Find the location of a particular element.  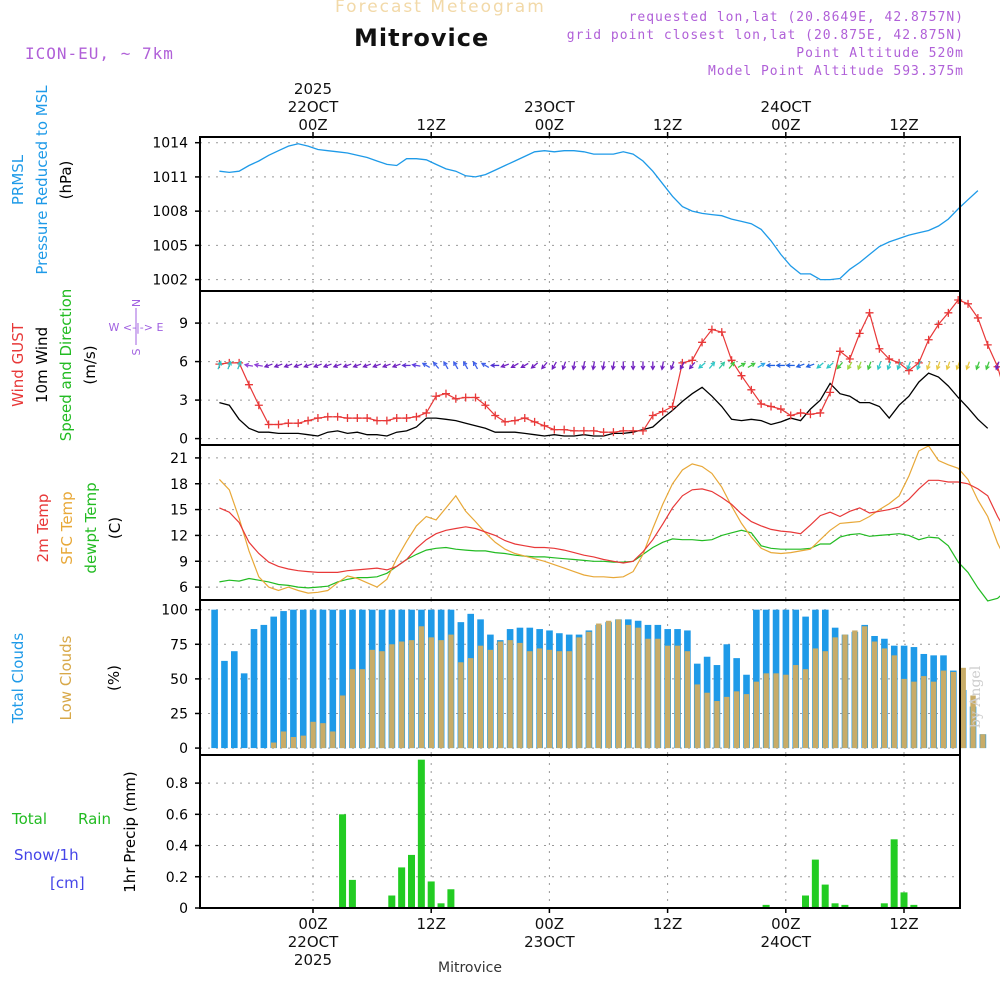

y-tick-label: 12 is located at coordinates (179, 536).